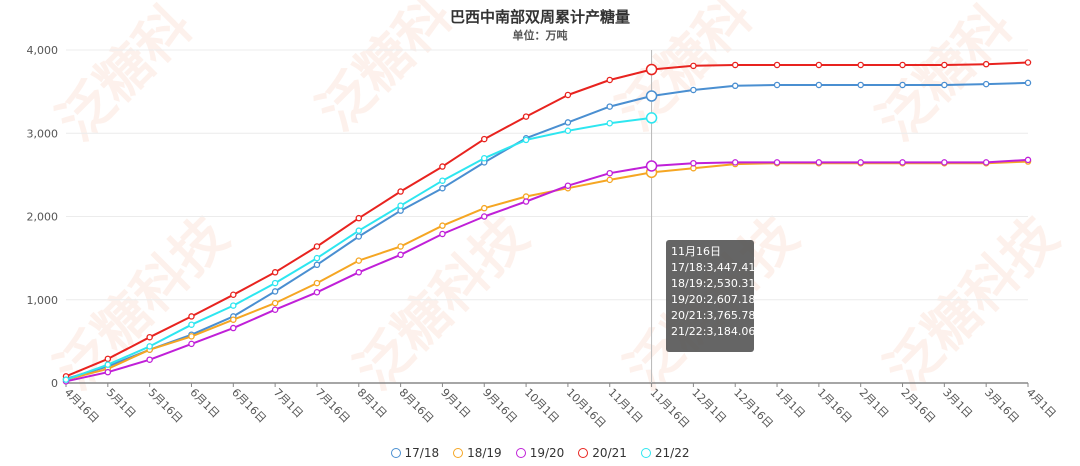 The width and height of the screenshot is (1080, 466). I want to click on y-tick-label: 3,000, so click(43, 133).